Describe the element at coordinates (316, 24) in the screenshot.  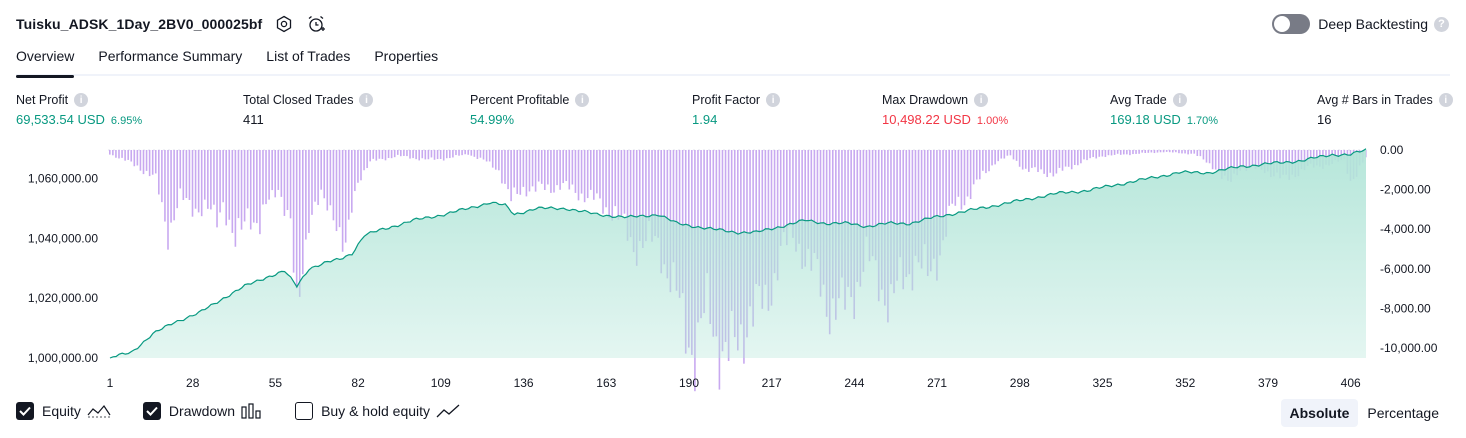
I see `add-alert-icon` at that location.